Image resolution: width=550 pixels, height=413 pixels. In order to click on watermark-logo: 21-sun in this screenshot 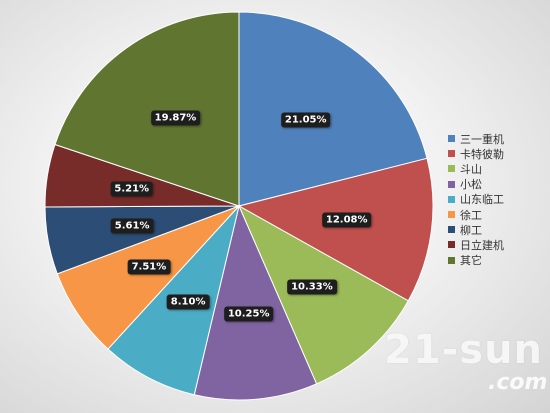, I will do `click(464, 350)`.